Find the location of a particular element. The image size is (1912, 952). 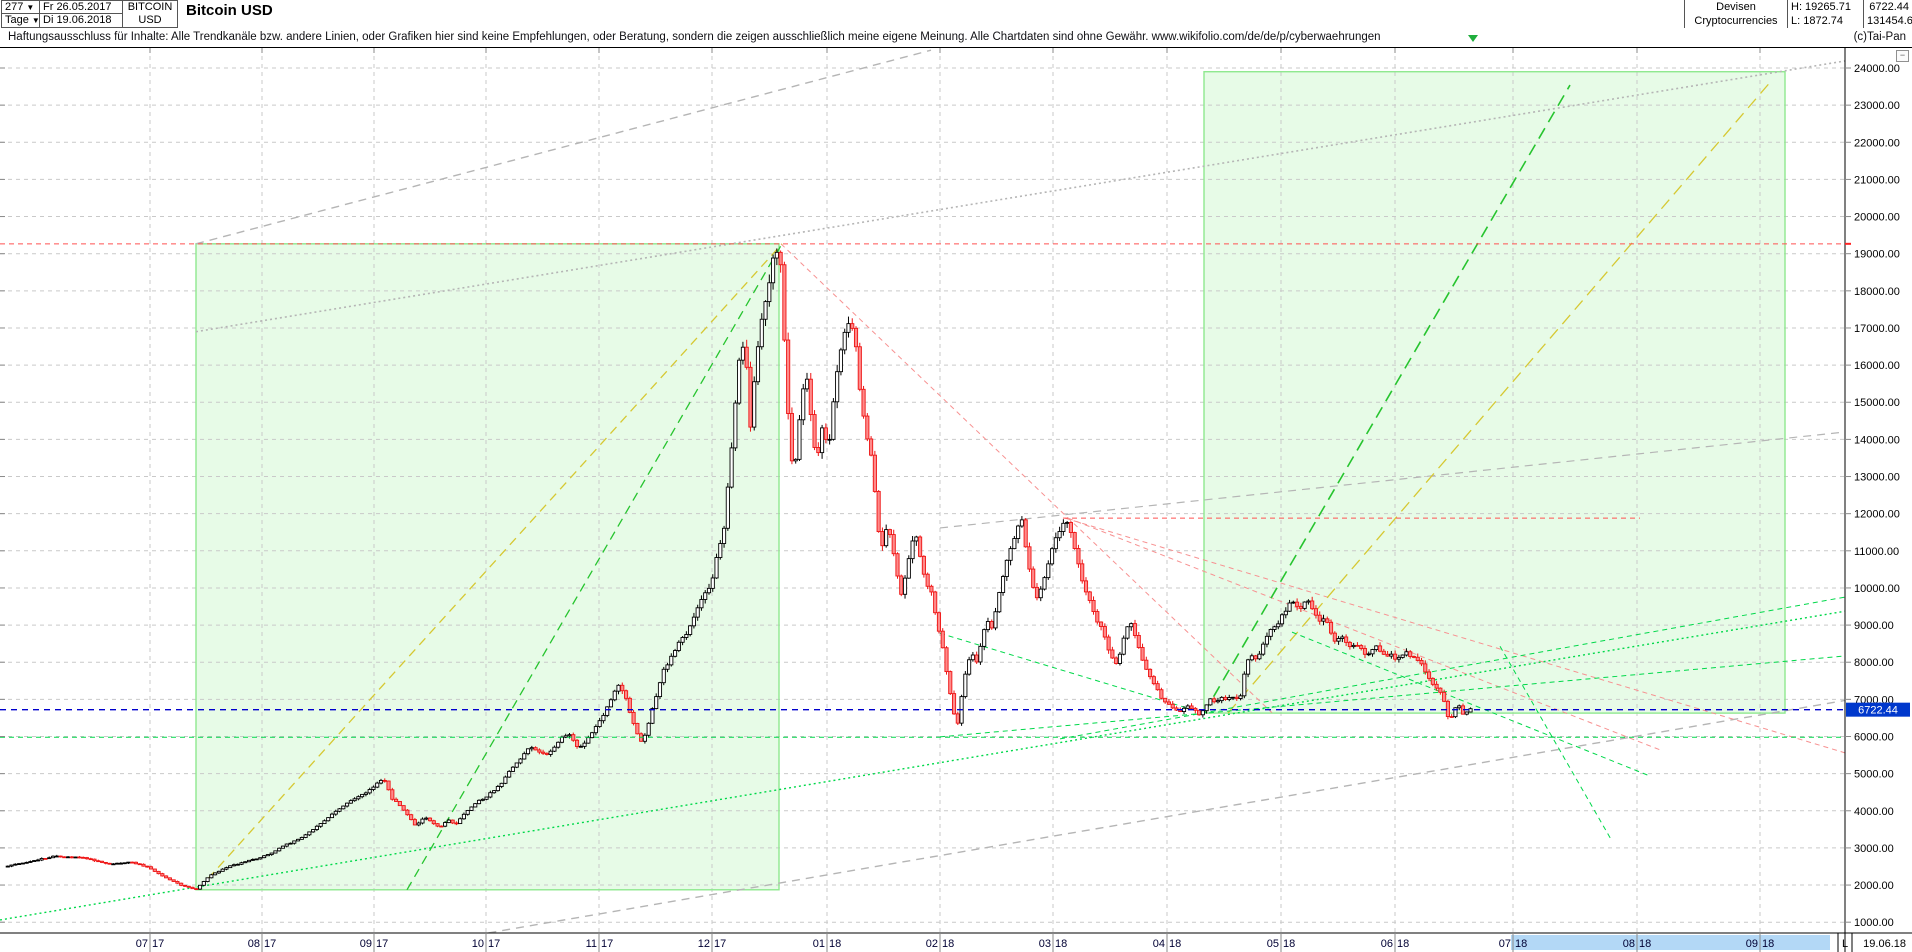

y-tick-label: 19000.00 is located at coordinates (1877, 255).